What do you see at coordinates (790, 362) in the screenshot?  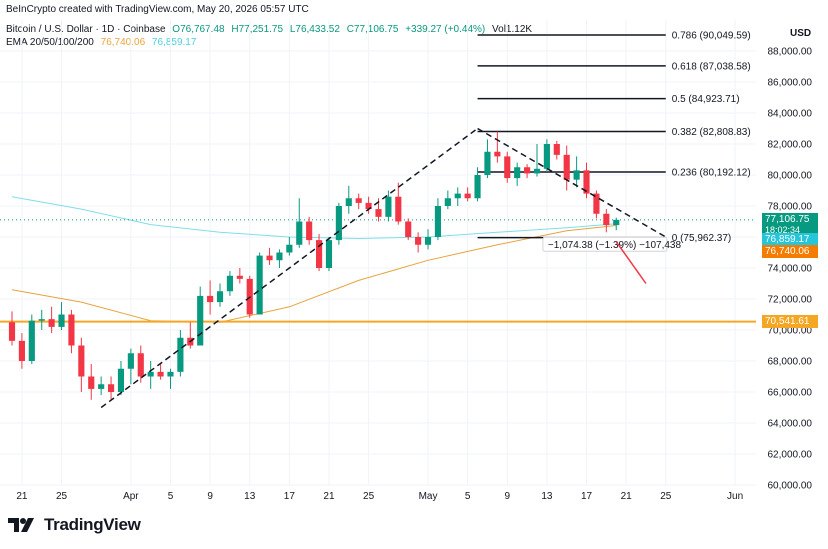 I see `y-tick-label: 68,000.00` at bounding box center [790, 362].